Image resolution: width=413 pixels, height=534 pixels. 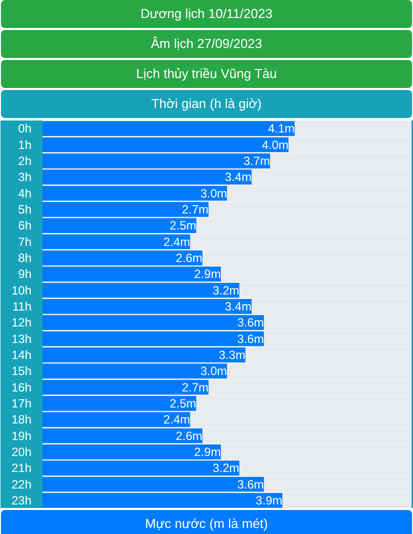 What do you see at coordinates (21, 468) in the screenshot?
I see `y-tick-label: 21h` at bounding box center [21, 468].